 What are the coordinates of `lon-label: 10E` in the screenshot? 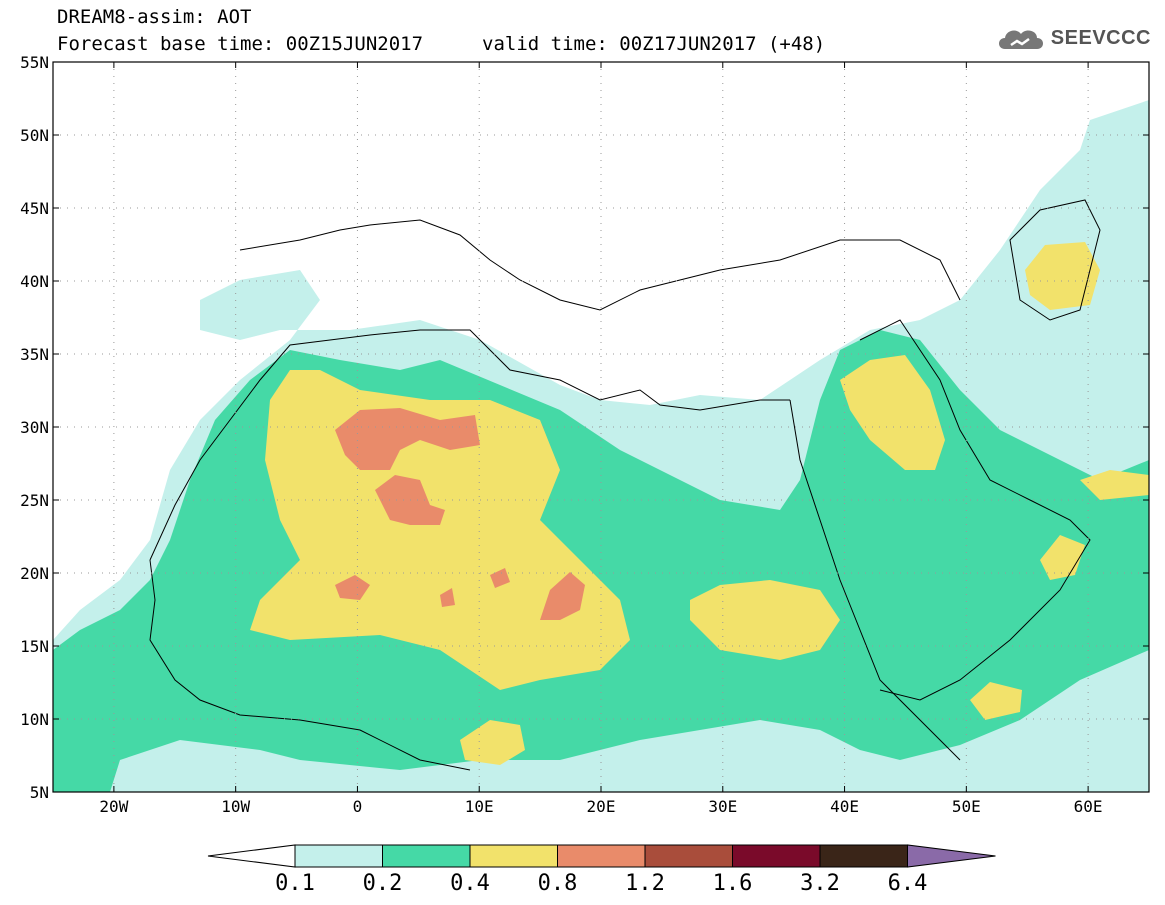 It's located at (479, 806).